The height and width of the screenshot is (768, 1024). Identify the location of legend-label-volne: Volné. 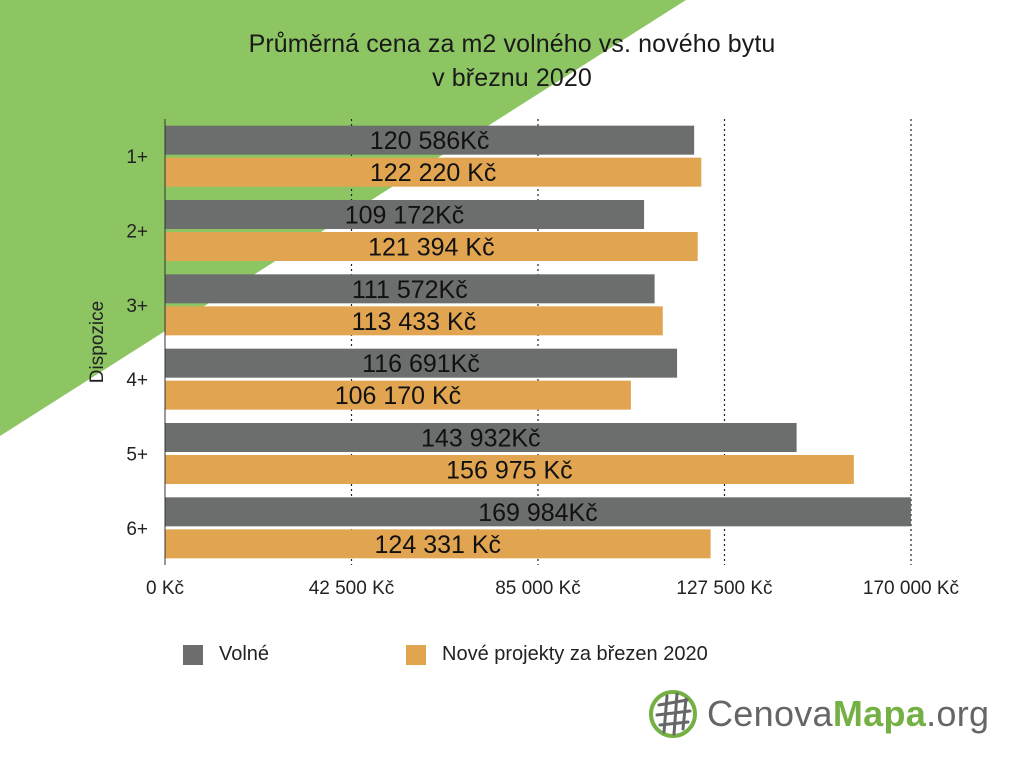
(244, 654).